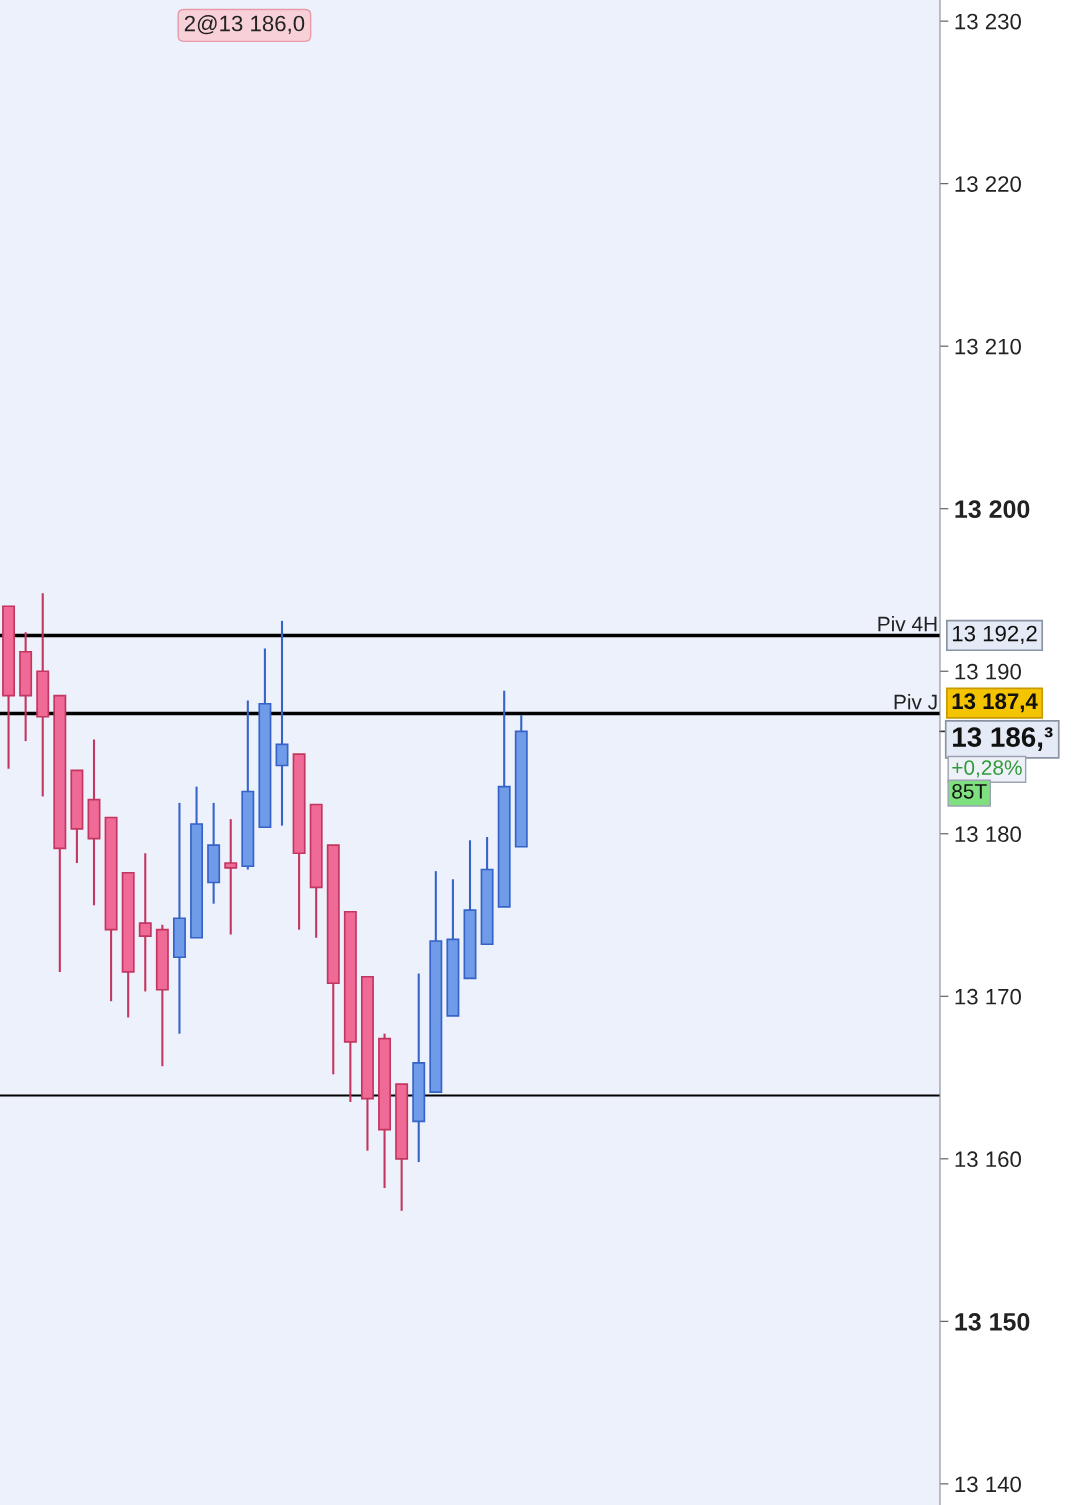 The height and width of the screenshot is (1505, 1080). What do you see at coordinates (994, 635) in the screenshot?
I see `text: 13 192,2` at bounding box center [994, 635].